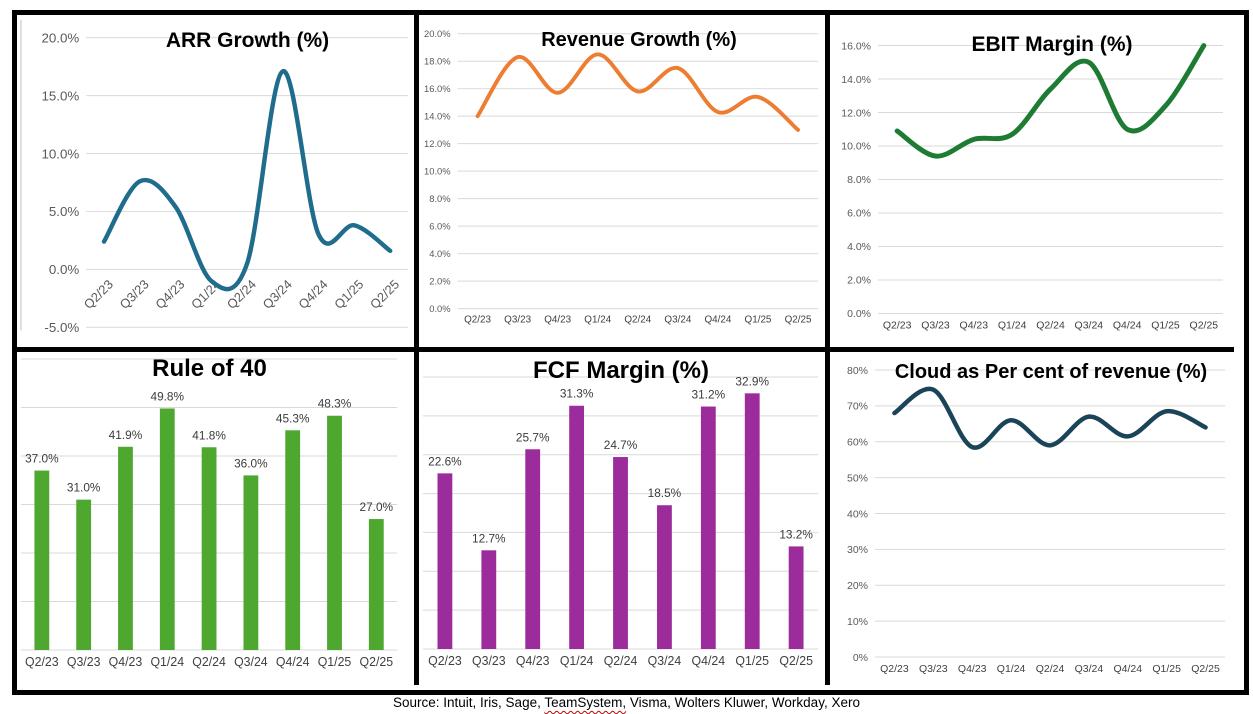 The height and width of the screenshot is (714, 1253). What do you see at coordinates (857, 371) in the screenshot?
I see `svg-text: 80%` at bounding box center [857, 371].